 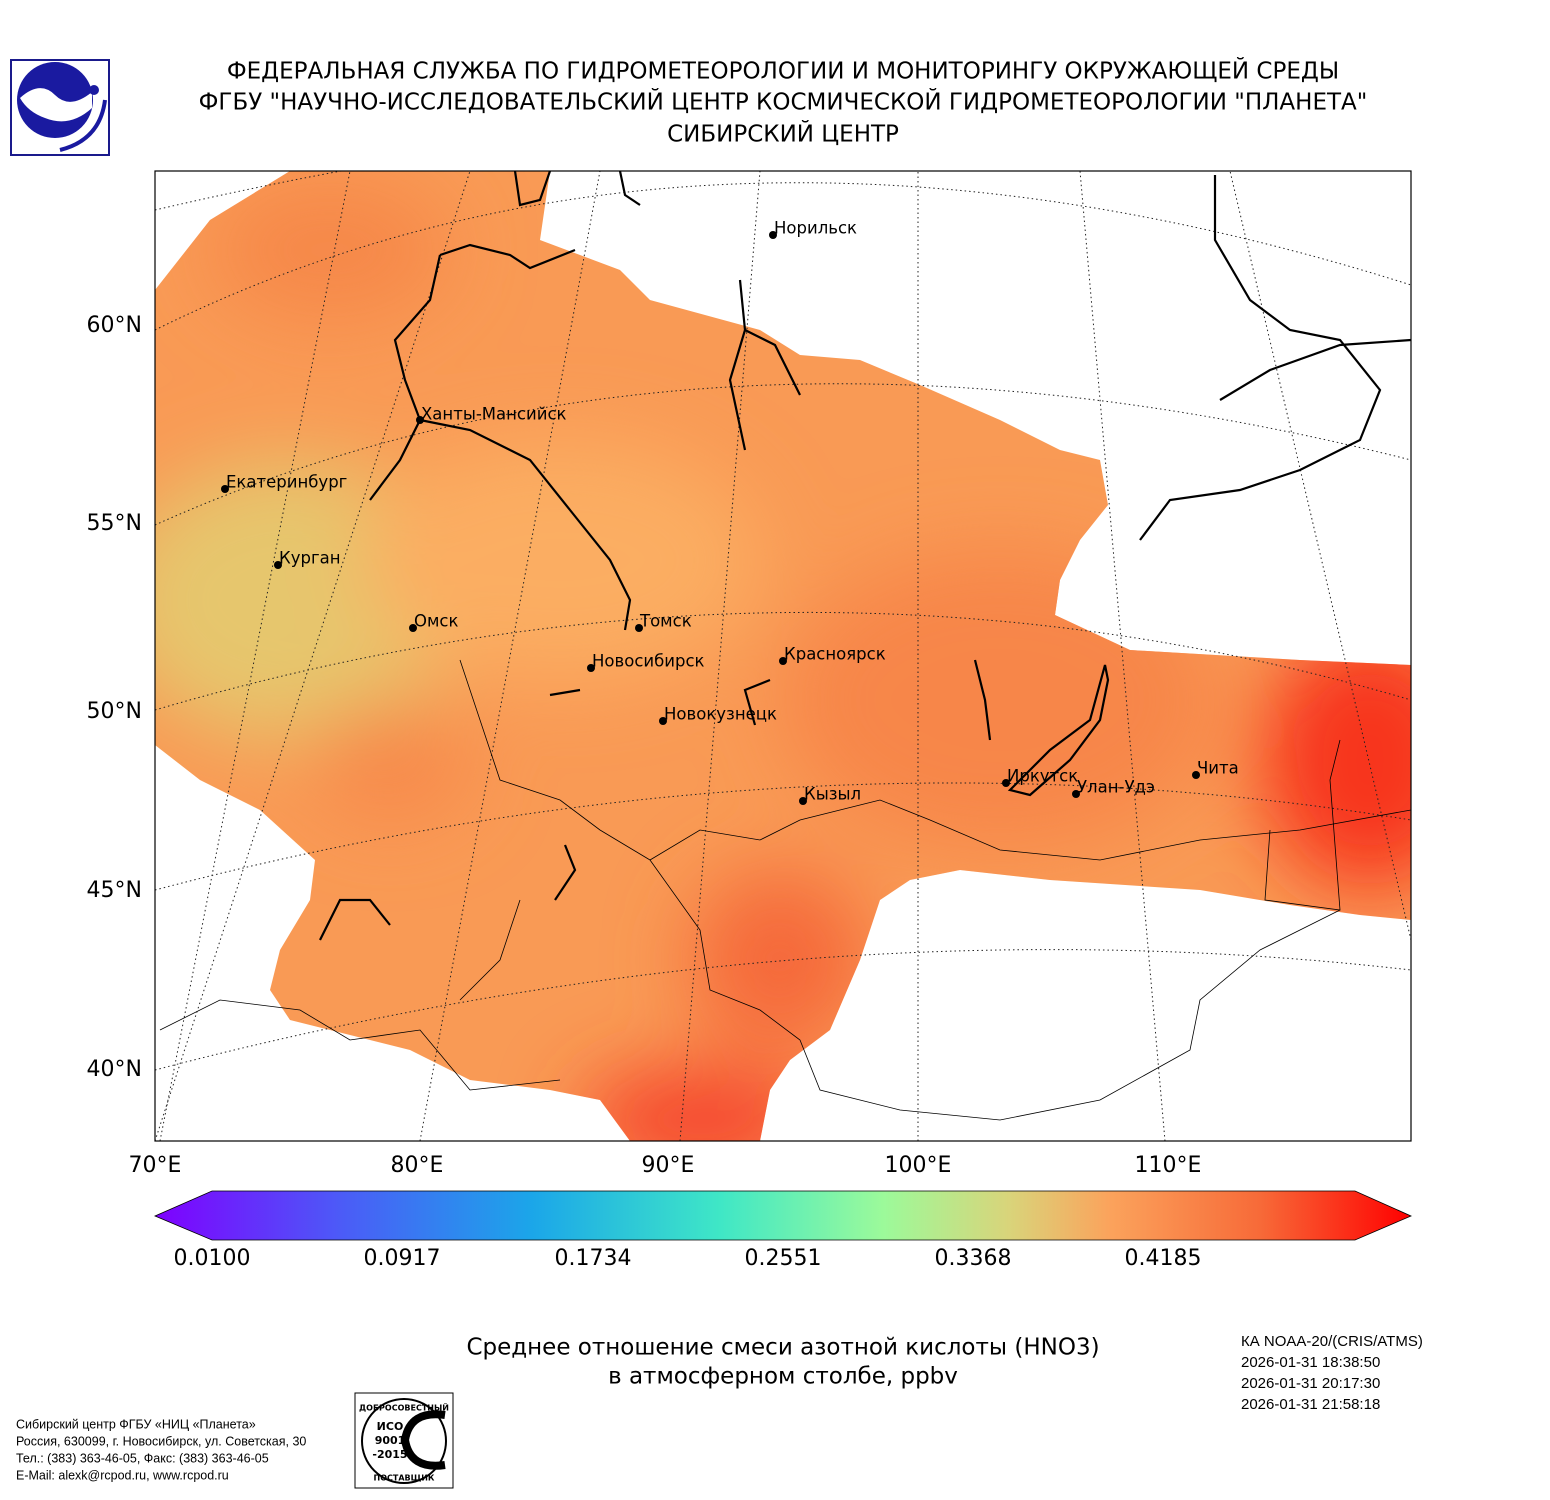 I want to click on certificate-iso: ИСО, so click(x=390, y=1426).